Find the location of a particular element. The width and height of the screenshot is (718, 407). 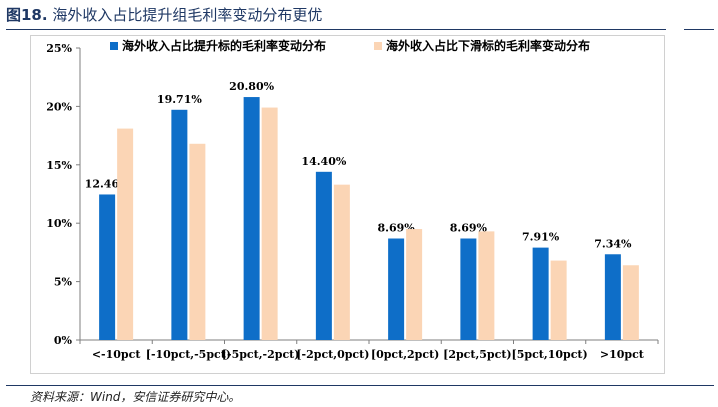

figure-title: 图18. 海外收入占比提升组毛利率变动分布更优 is located at coordinates (164, 14).